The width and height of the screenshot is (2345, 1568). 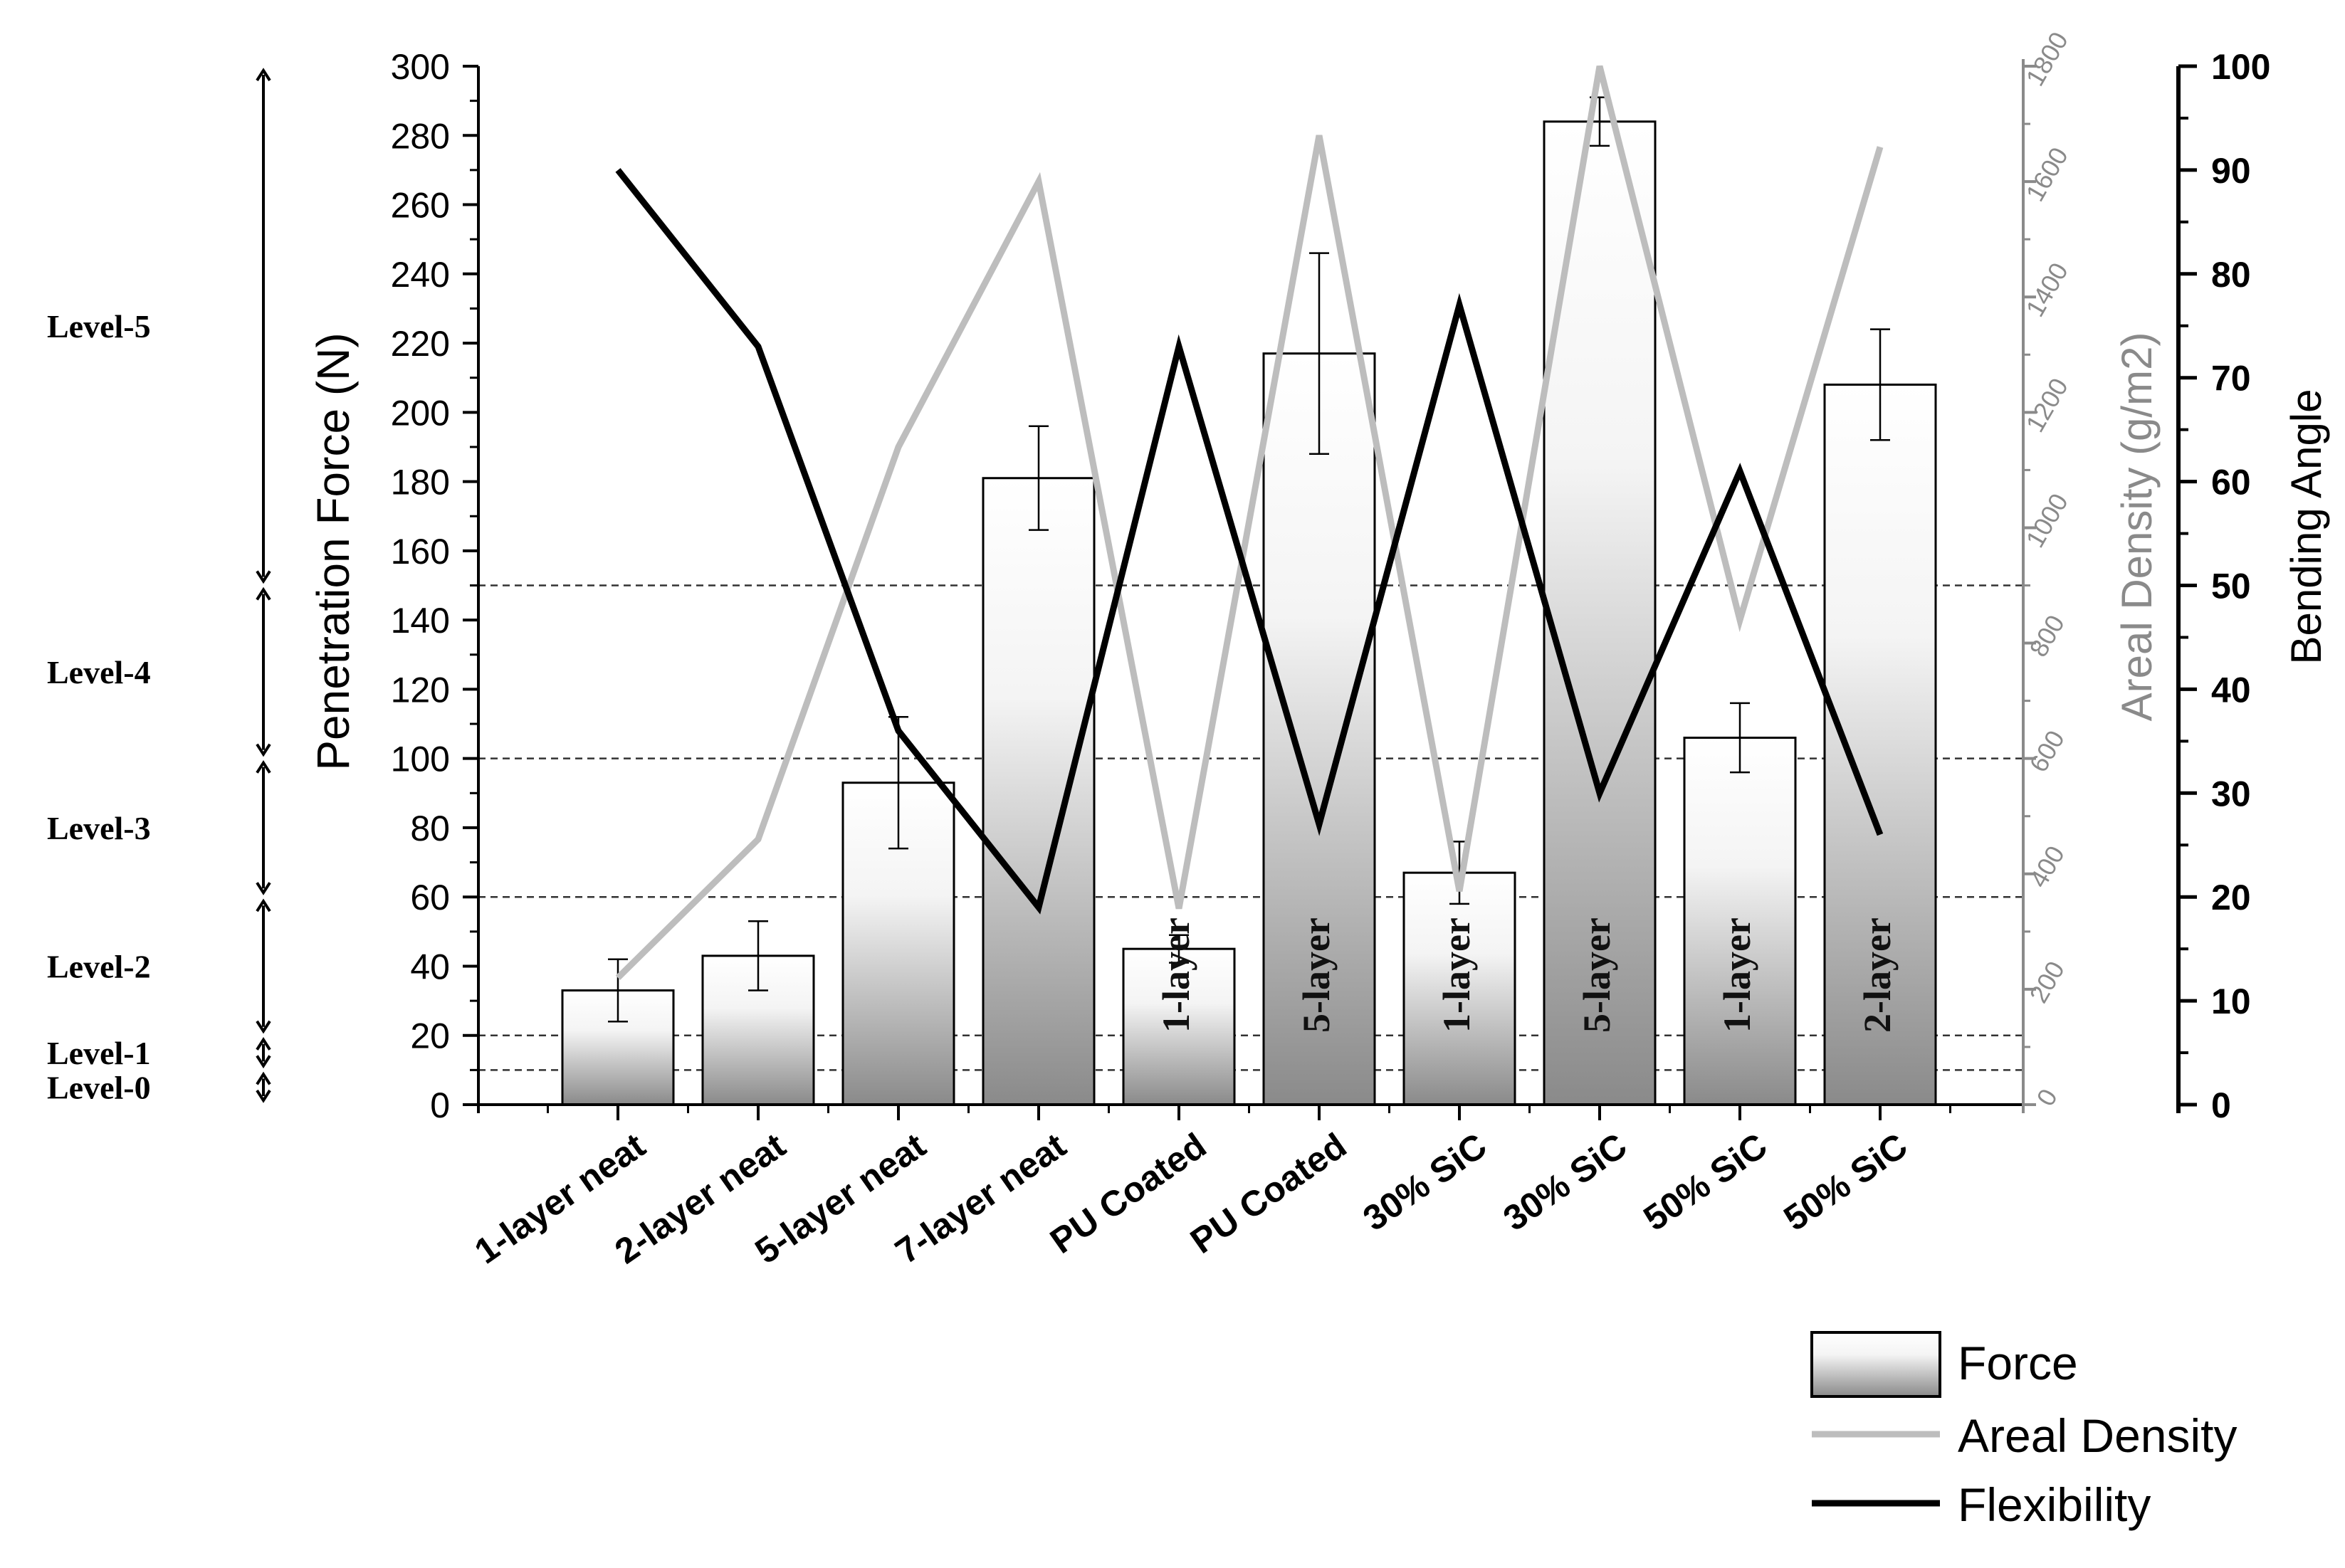 I want to click on y-tick-label: 180, so click(x=420, y=483).